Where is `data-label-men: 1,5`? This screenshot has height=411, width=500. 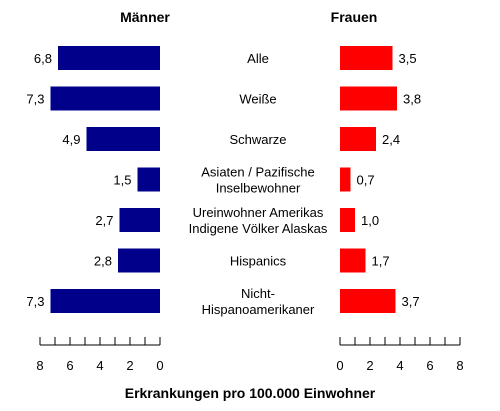 data-label-men: 1,5 is located at coordinates (122, 180).